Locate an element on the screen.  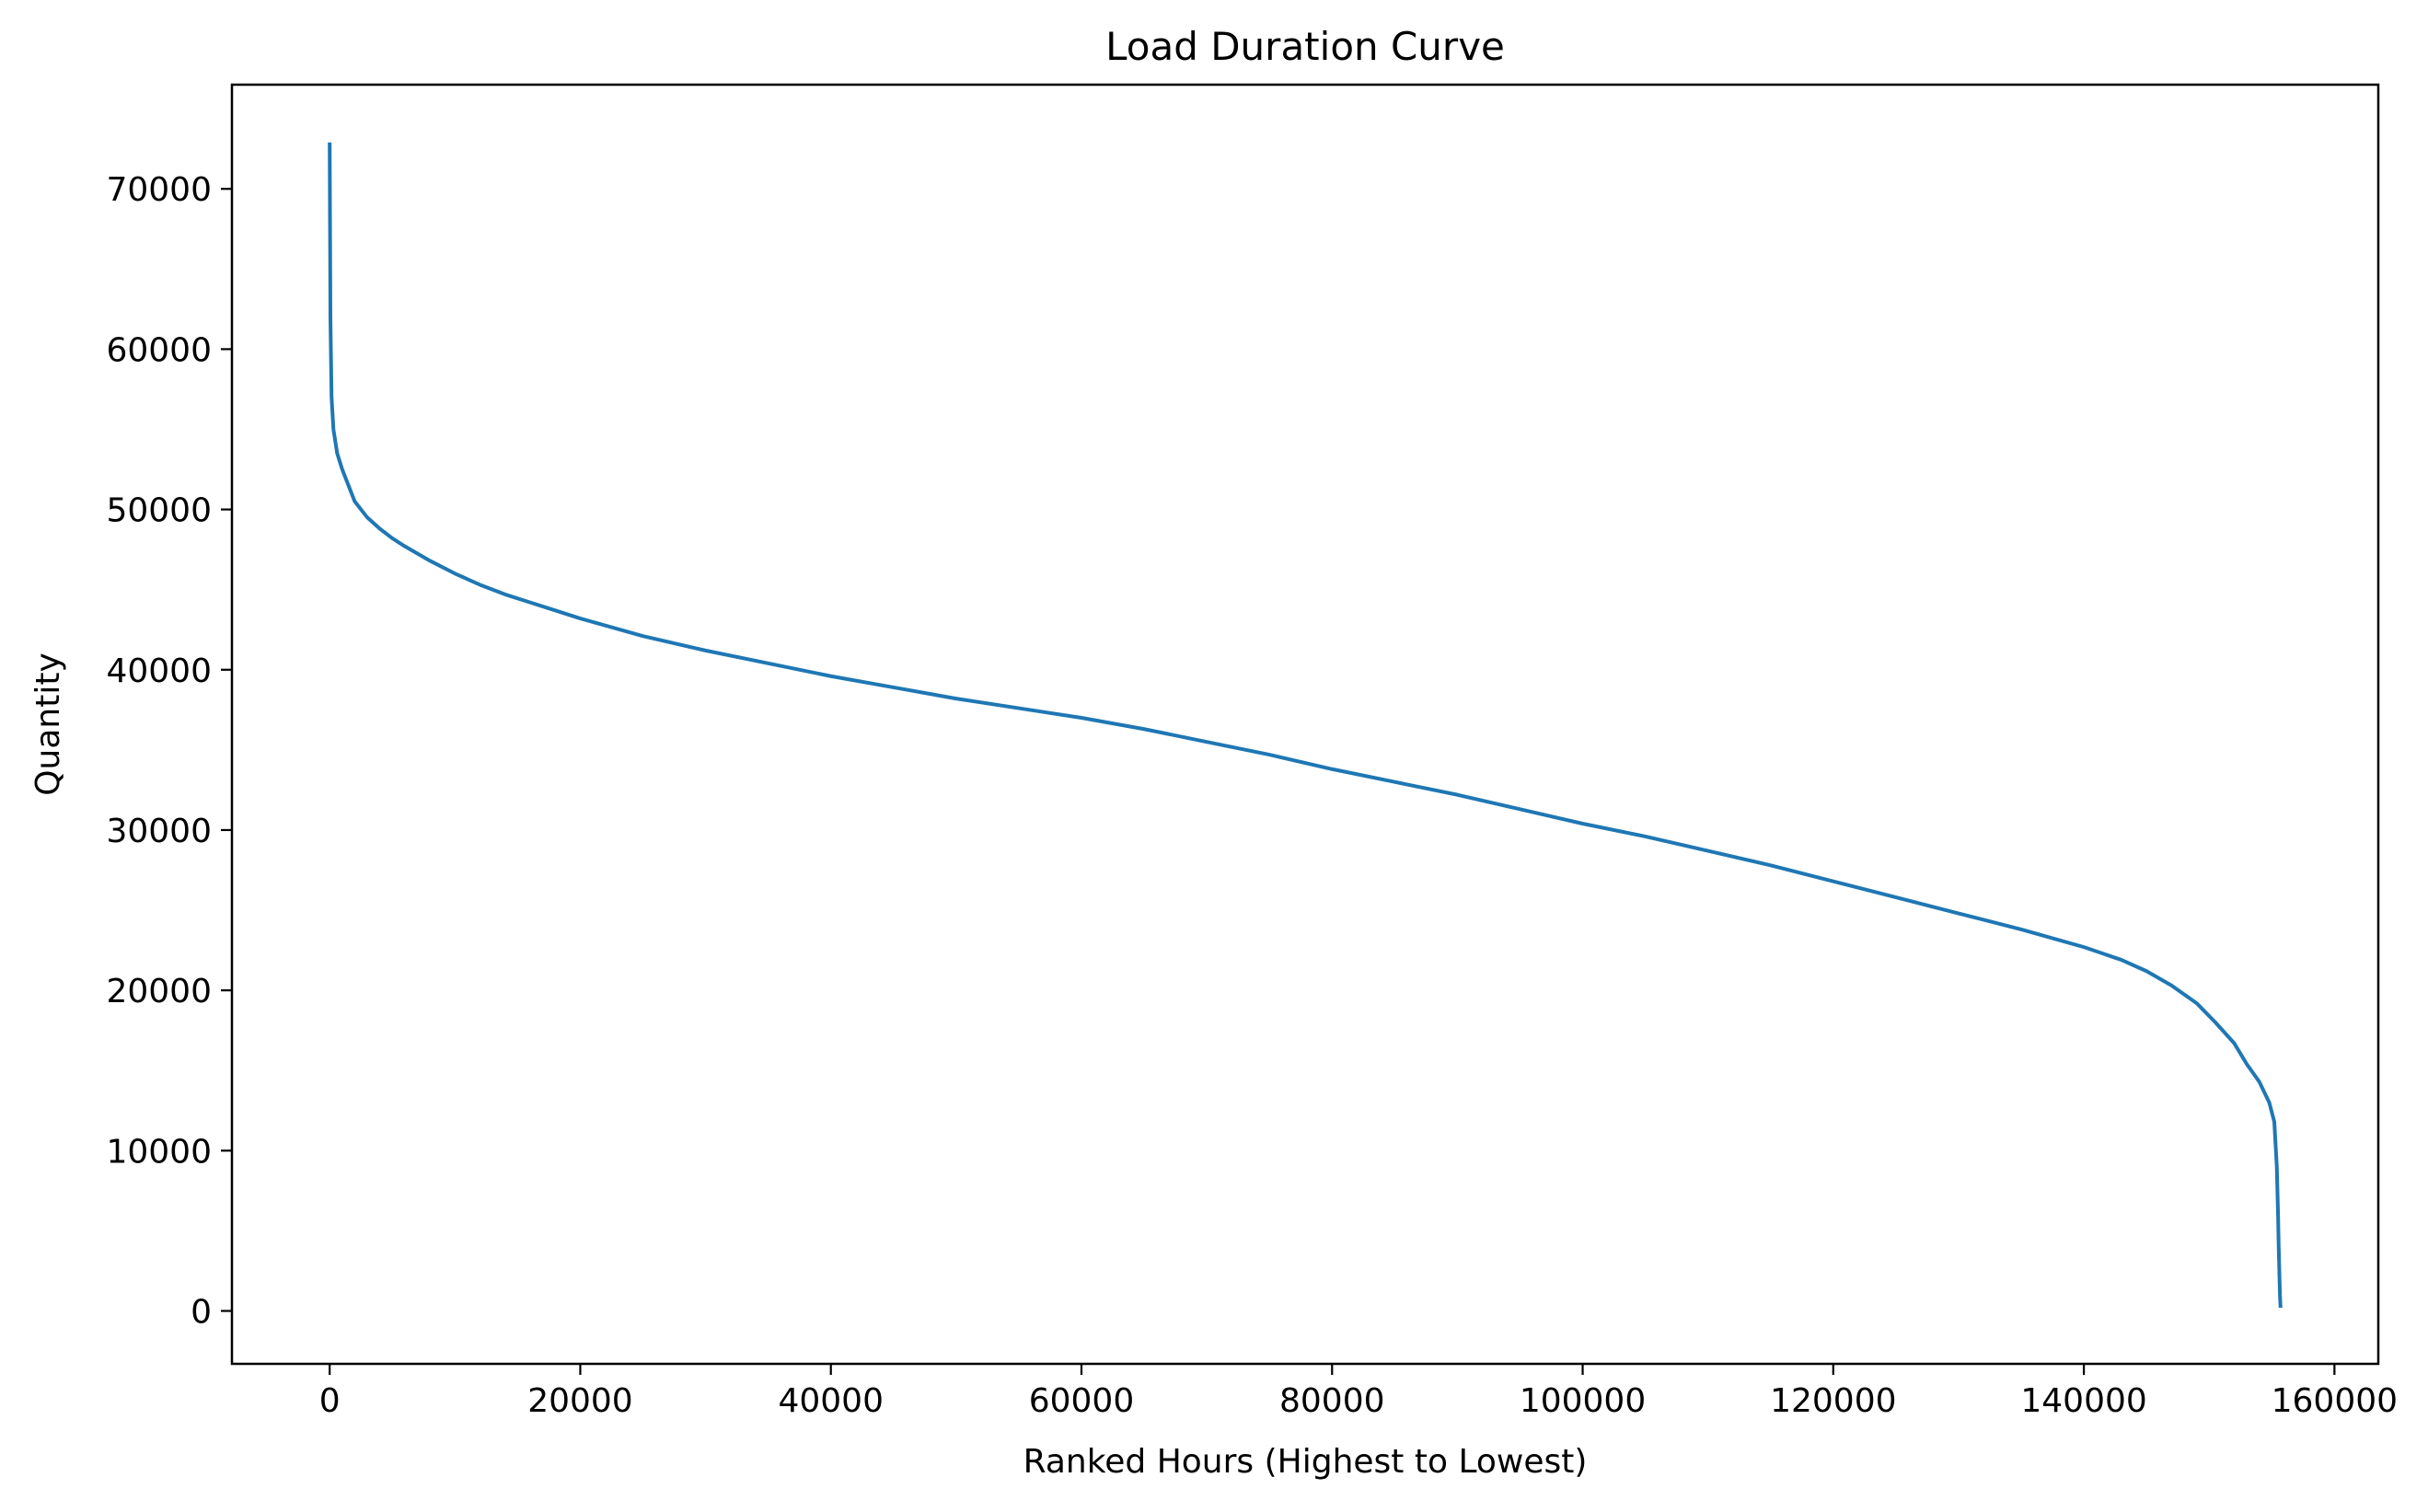
y-tick-label: 50000 is located at coordinates (159, 511).